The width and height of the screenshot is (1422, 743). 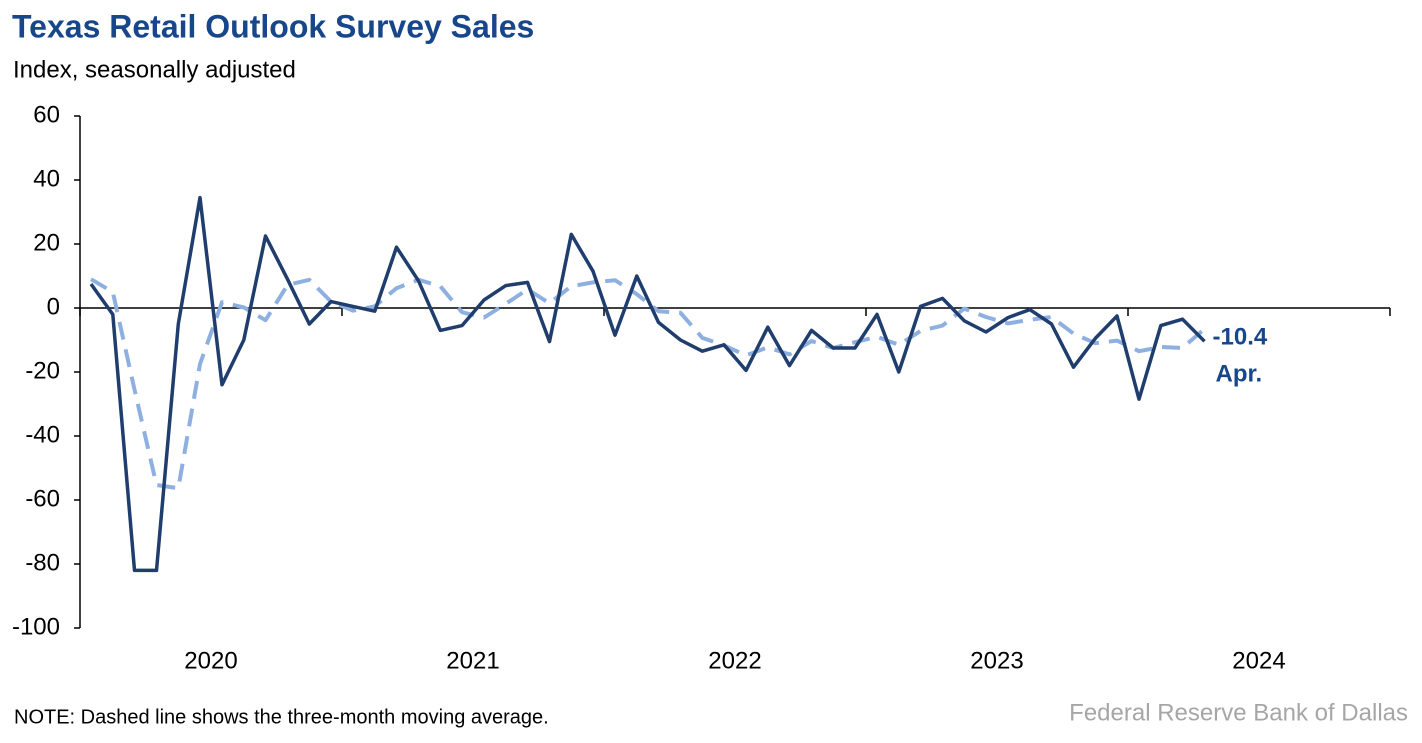 I want to click on y-tick-label: 20, so click(x=46, y=242).